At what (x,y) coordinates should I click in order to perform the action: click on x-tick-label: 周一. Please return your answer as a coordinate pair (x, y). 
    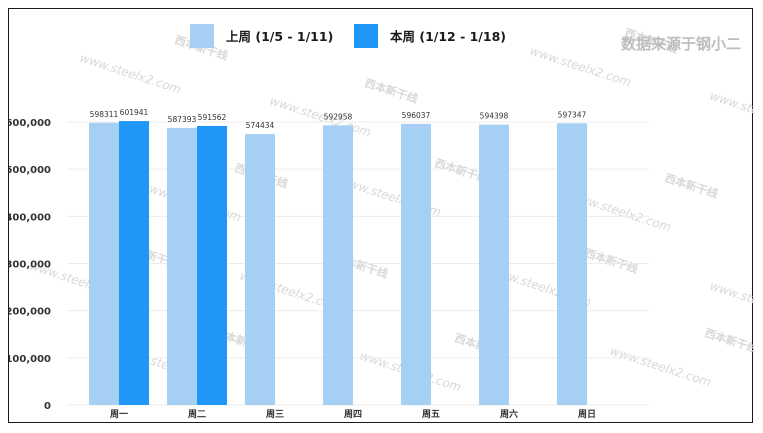
    Looking at the image, I should click on (119, 414).